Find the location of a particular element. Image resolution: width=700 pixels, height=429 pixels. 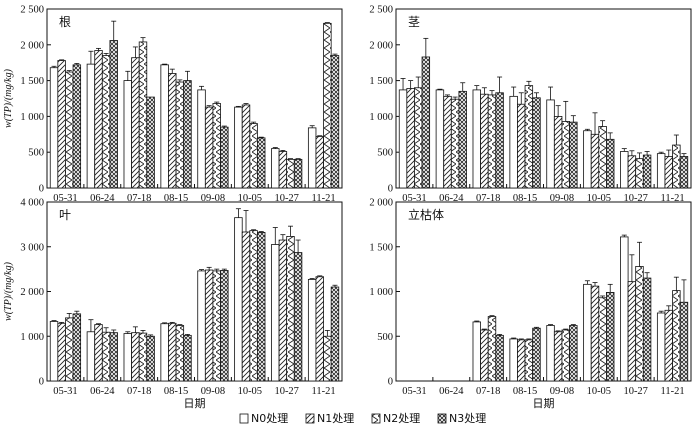

y-tick-label: 4 000 is located at coordinates (32, 203).